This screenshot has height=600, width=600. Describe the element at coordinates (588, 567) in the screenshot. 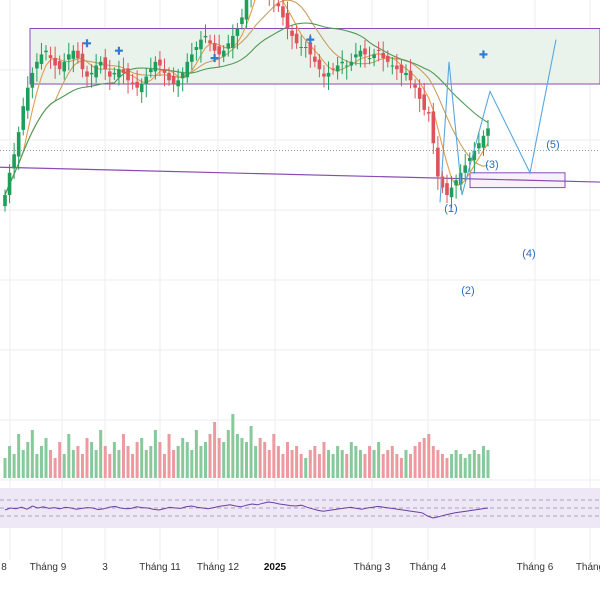

I see `x-tick-label: Tháng` at that location.